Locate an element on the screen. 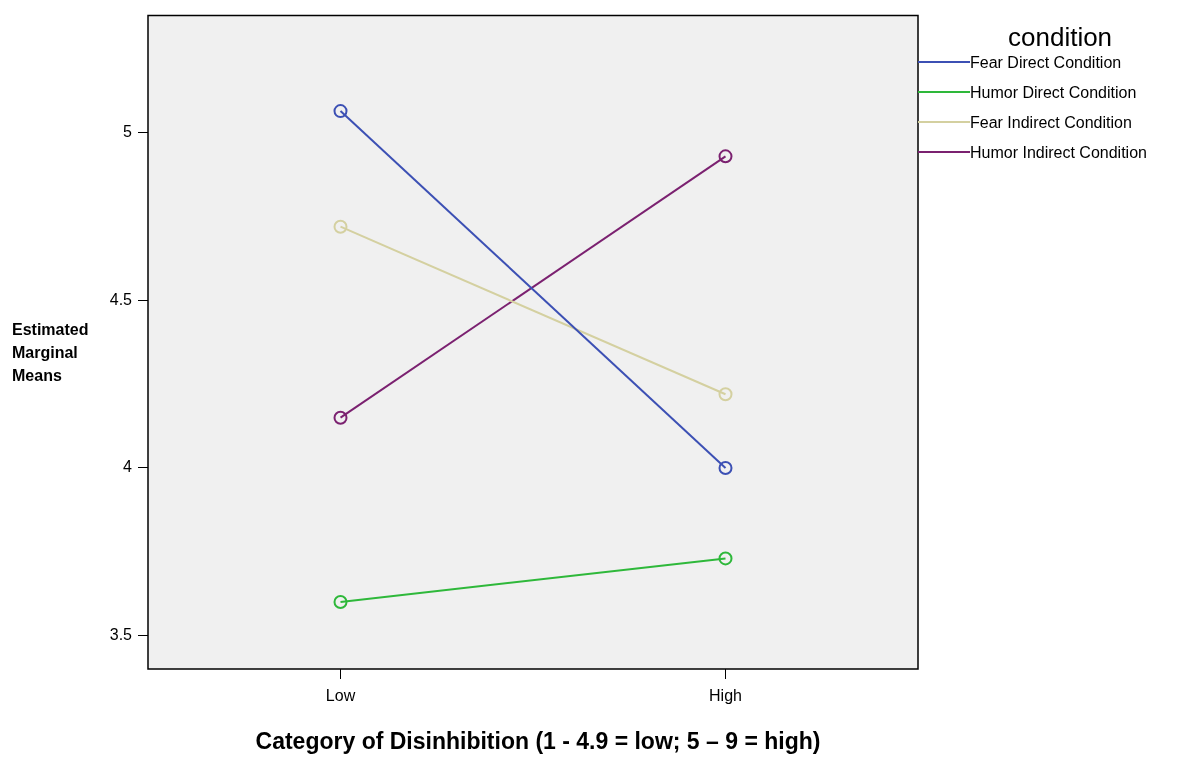  legend-label: Fear Direct Condition is located at coordinates (1046, 63).